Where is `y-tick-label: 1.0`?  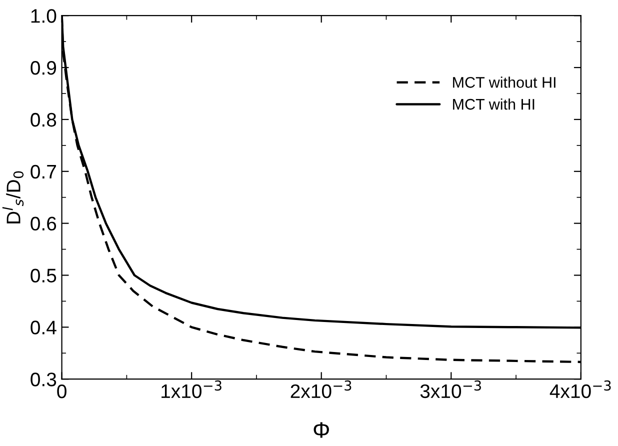
y-tick-label: 1.0 is located at coordinates (43, 16).